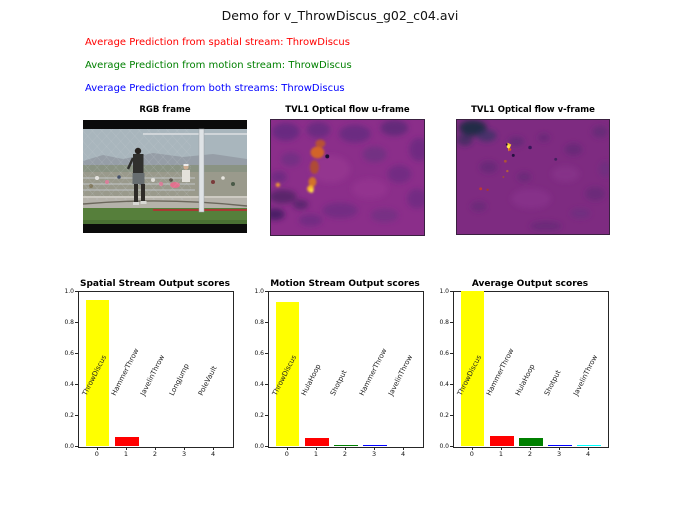  I want to click on optical-flow-u-svg, so click(347, 177).